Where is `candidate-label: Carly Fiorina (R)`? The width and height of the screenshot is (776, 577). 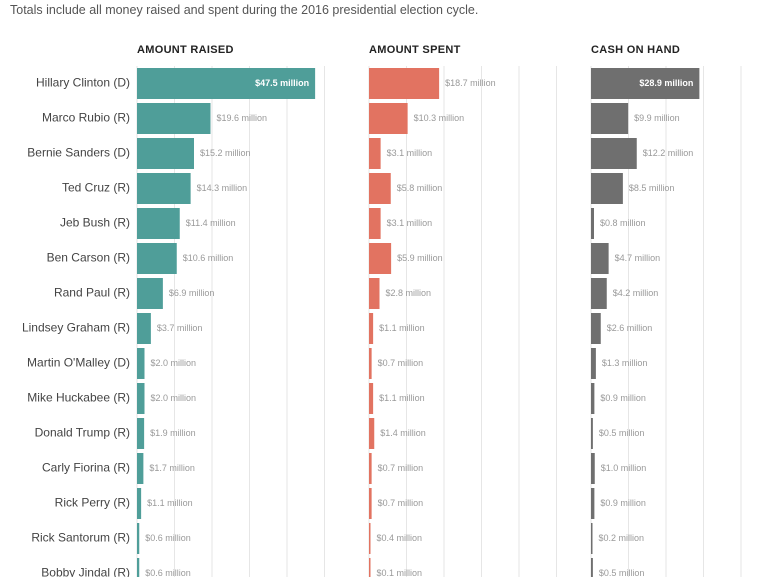 candidate-label: Carly Fiorina (R) is located at coordinates (86, 468).